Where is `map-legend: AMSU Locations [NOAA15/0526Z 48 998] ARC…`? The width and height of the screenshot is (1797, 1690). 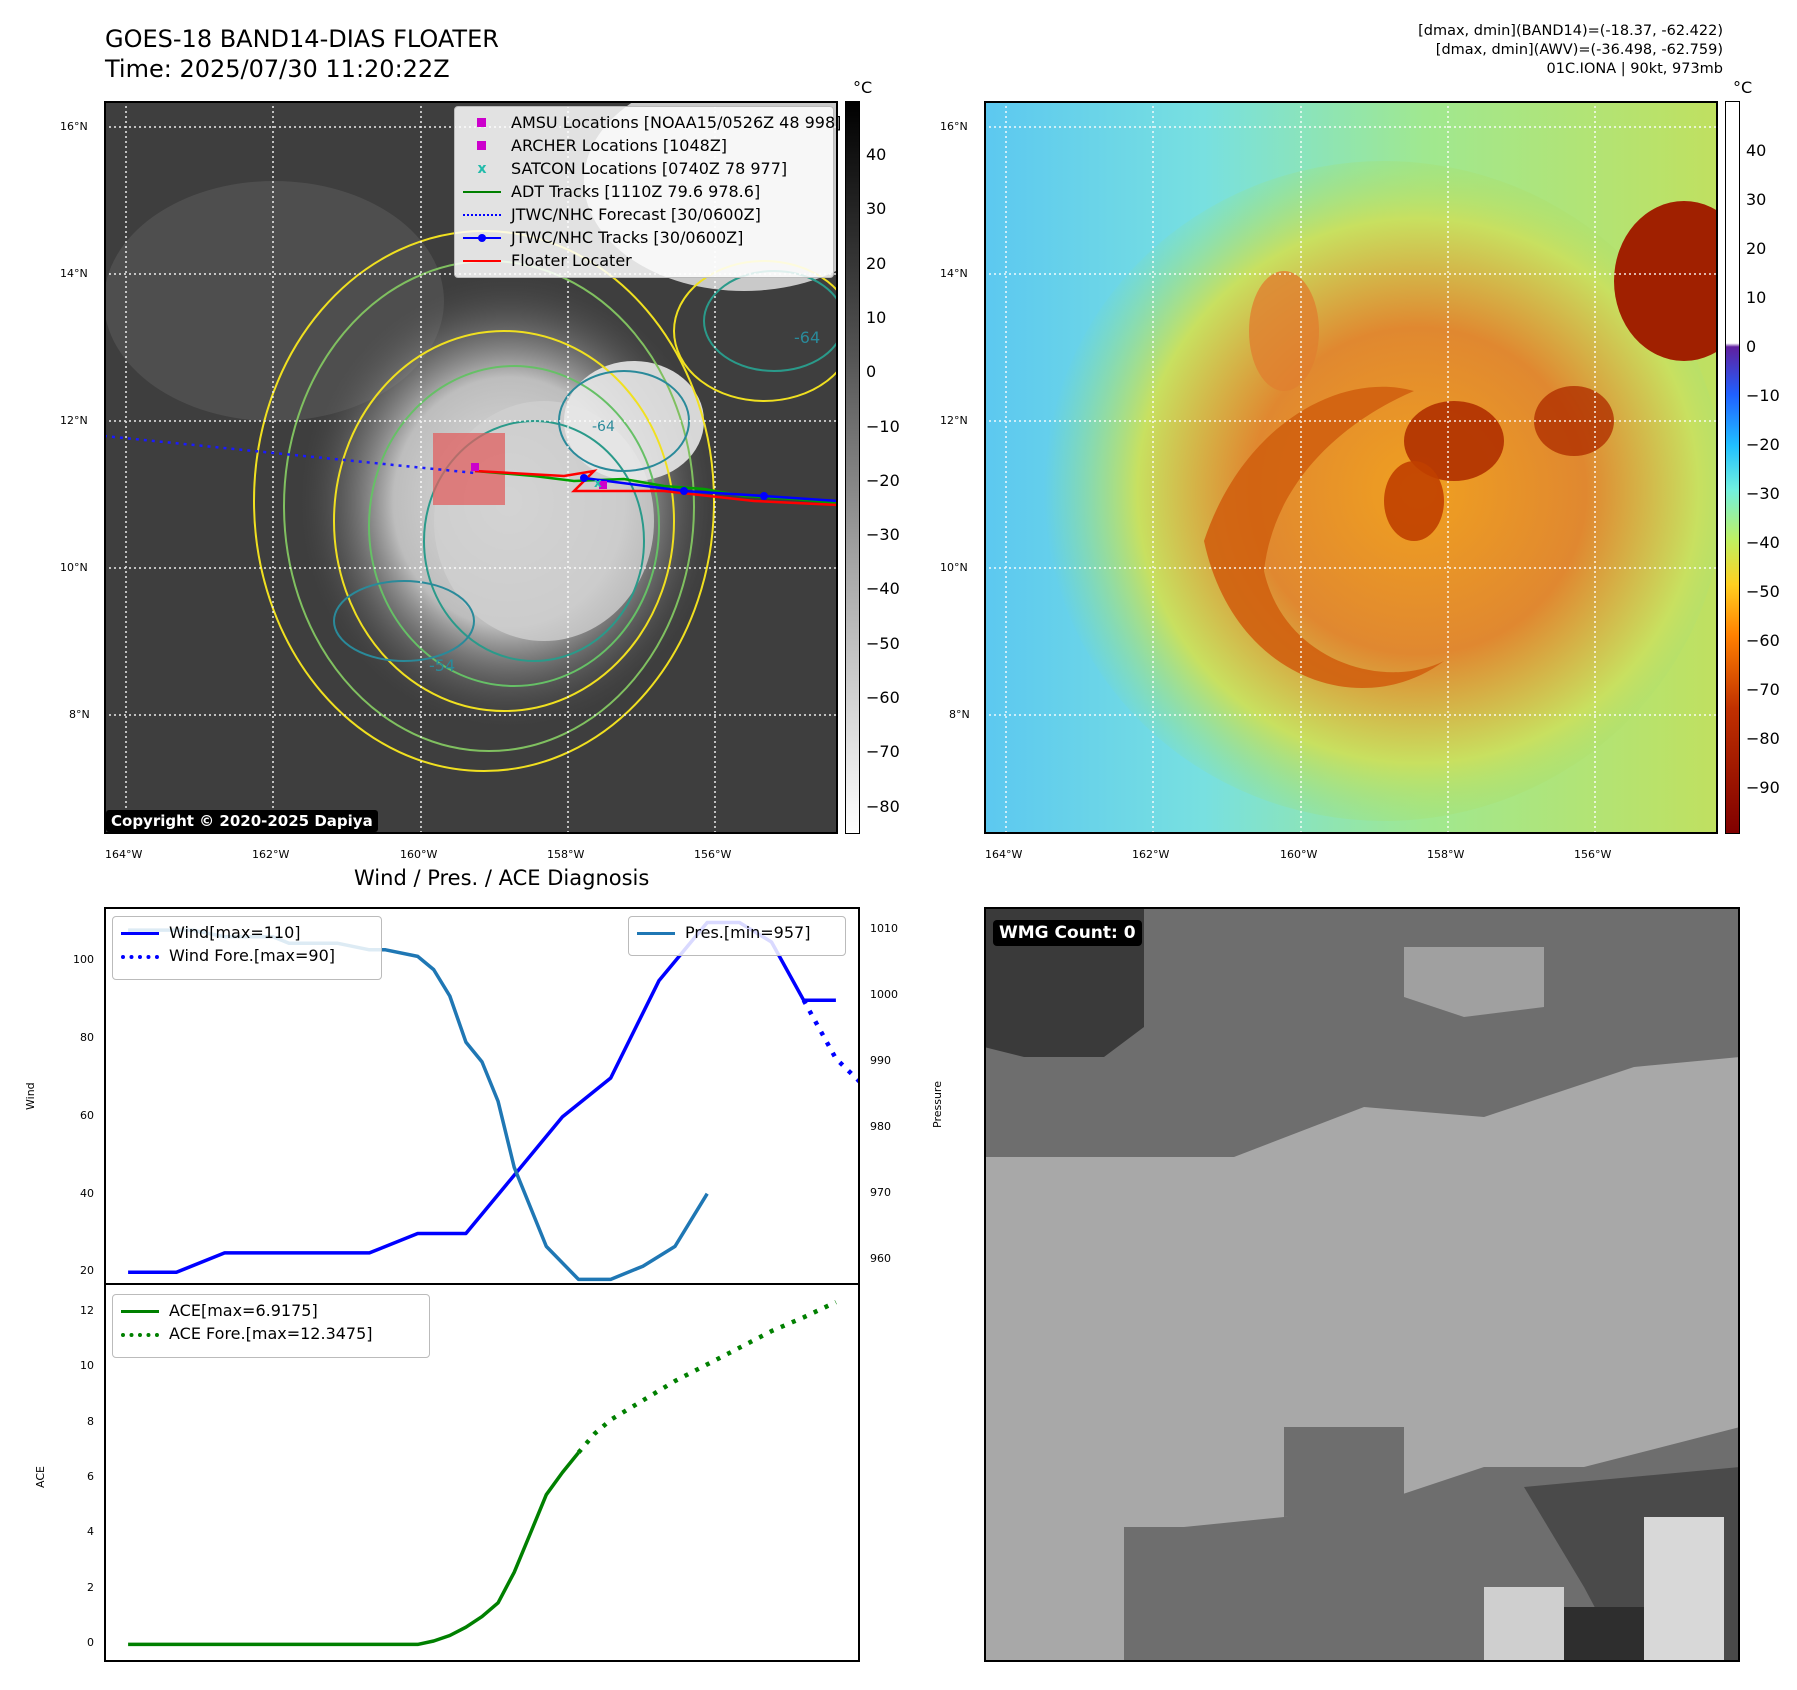 map-legend: AMSU Locations [NOAA15/0526Z 48 998] ARC… is located at coordinates (647, 192).